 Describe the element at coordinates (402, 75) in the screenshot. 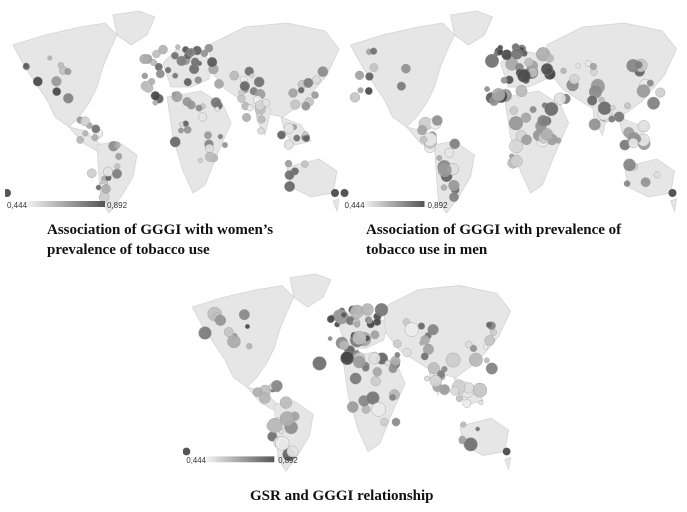

I see `north-america-landmass` at that location.